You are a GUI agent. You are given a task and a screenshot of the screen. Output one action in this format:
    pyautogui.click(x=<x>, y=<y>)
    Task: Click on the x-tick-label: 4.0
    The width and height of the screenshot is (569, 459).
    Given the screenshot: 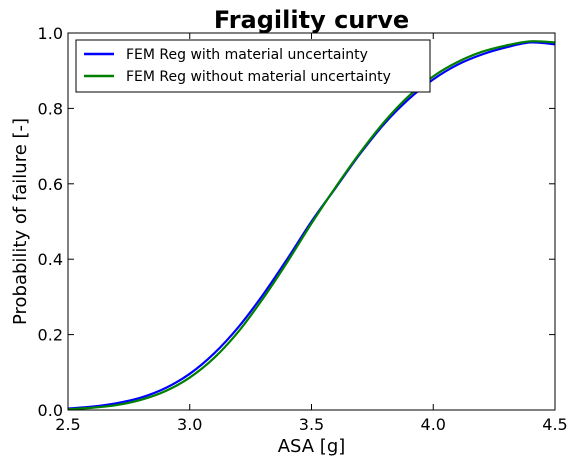 What is the action you would take?
    pyautogui.click(x=433, y=424)
    